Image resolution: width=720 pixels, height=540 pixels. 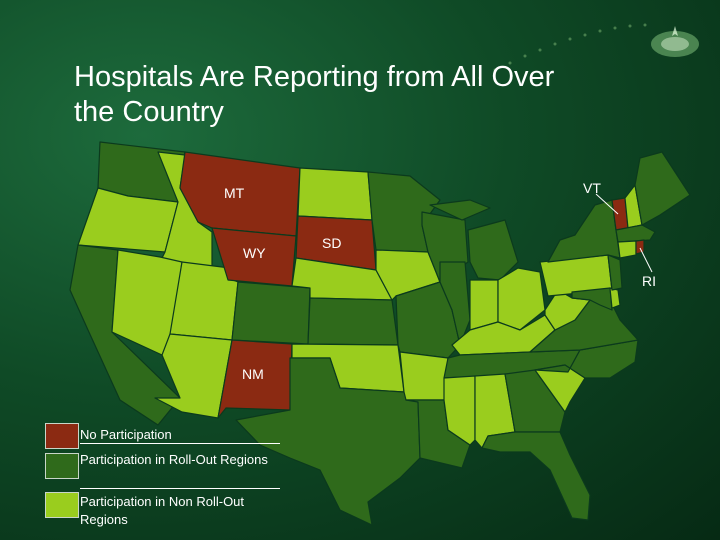 What do you see at coordinates (662, 188) in the screenshot?
I see `state-ME` at bounding box center [662, 188].